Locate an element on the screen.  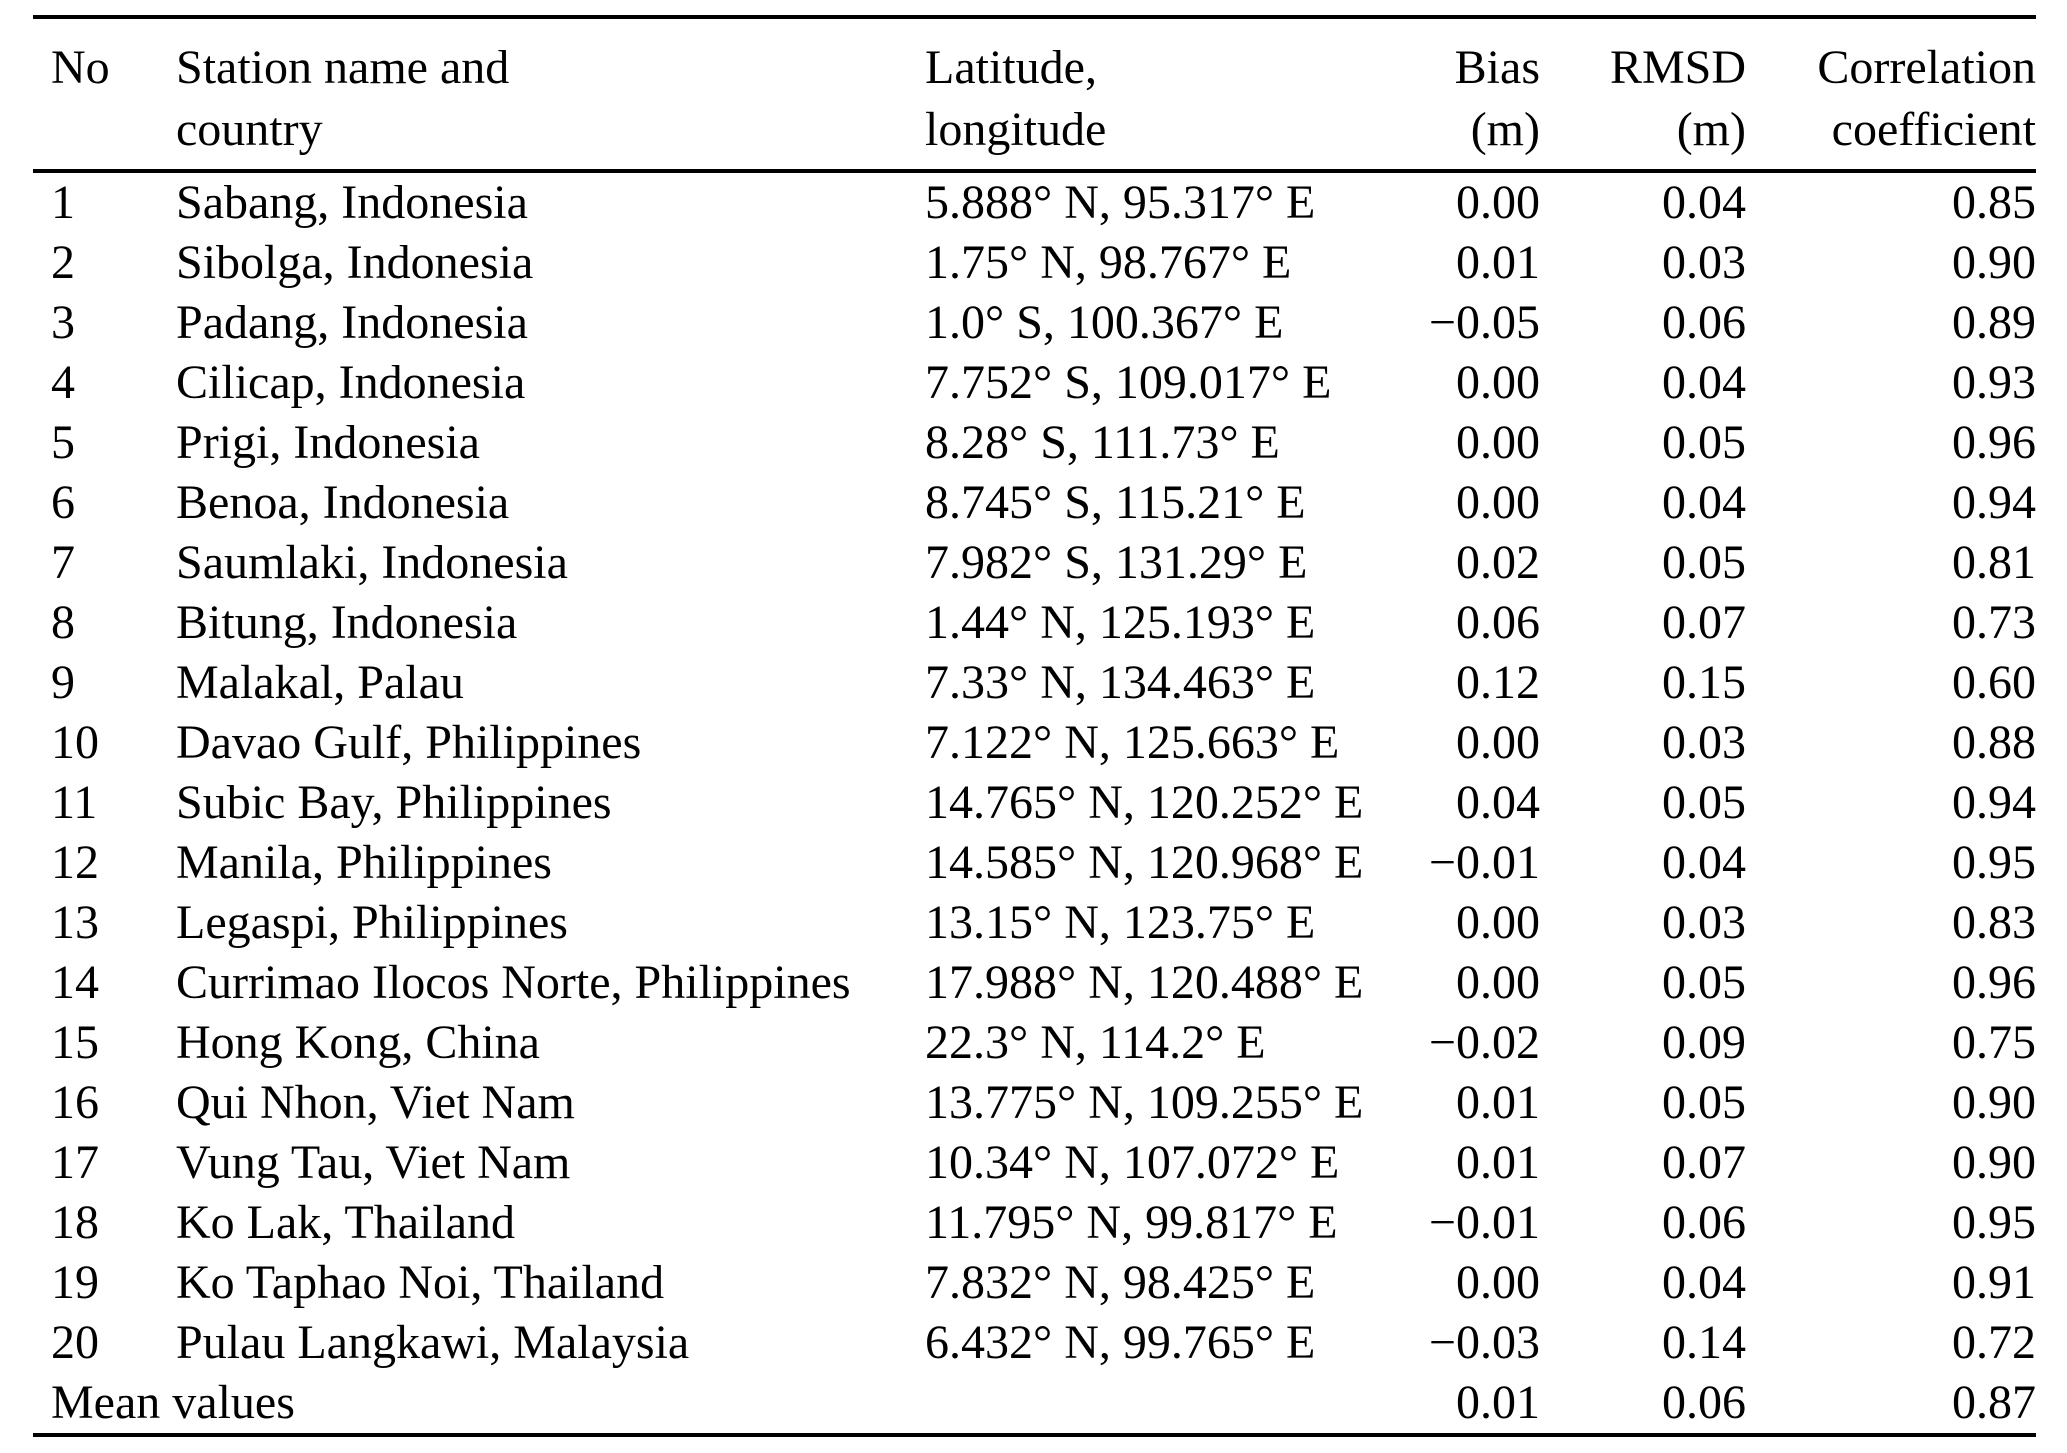
row-number: 3 is located at coordinates (63, 322).